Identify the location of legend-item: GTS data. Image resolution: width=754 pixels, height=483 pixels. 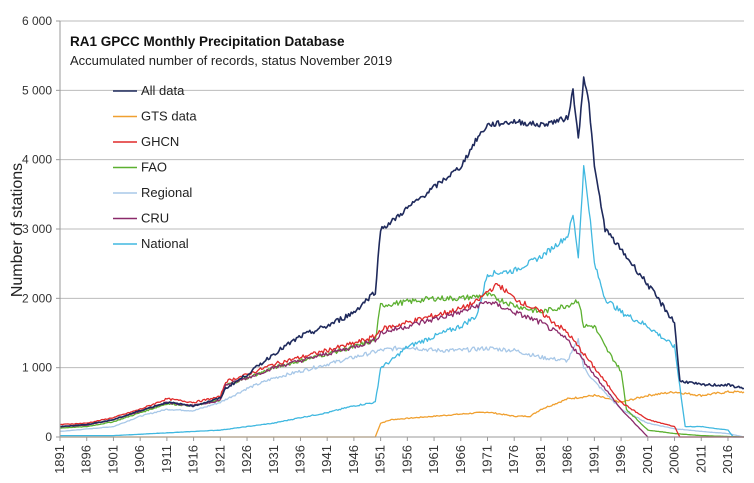
(155, 116).